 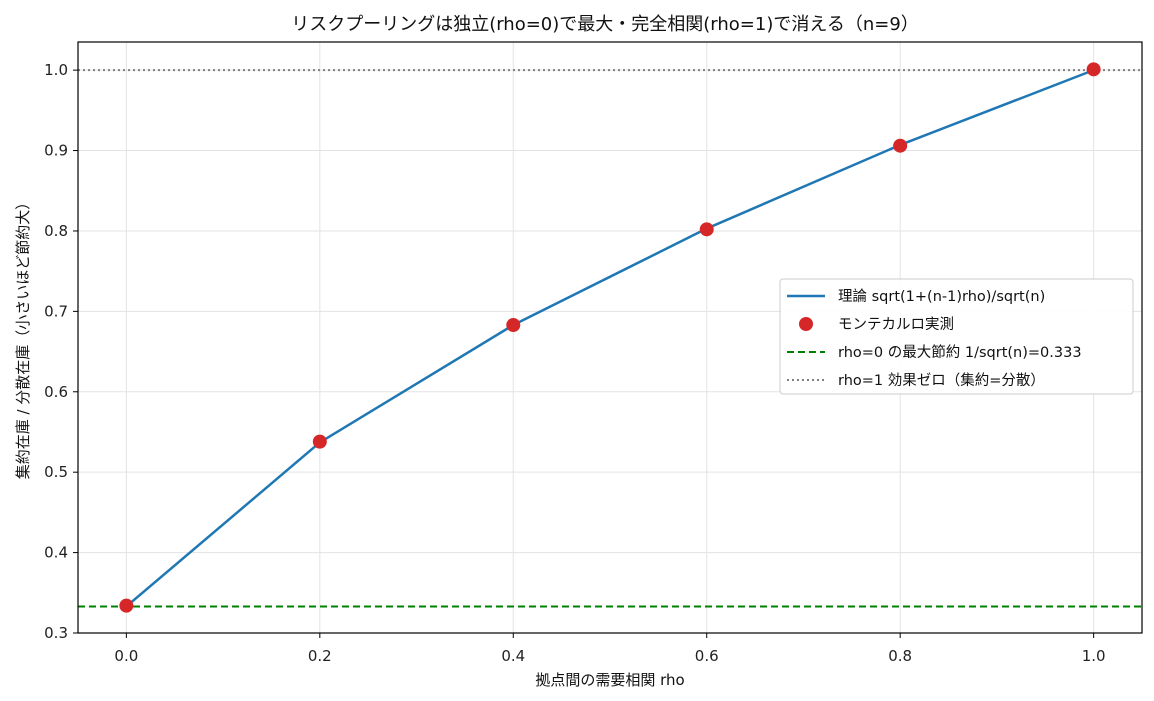 I want to click on y-tick-label: 0.6, so click(x=56, y=392).